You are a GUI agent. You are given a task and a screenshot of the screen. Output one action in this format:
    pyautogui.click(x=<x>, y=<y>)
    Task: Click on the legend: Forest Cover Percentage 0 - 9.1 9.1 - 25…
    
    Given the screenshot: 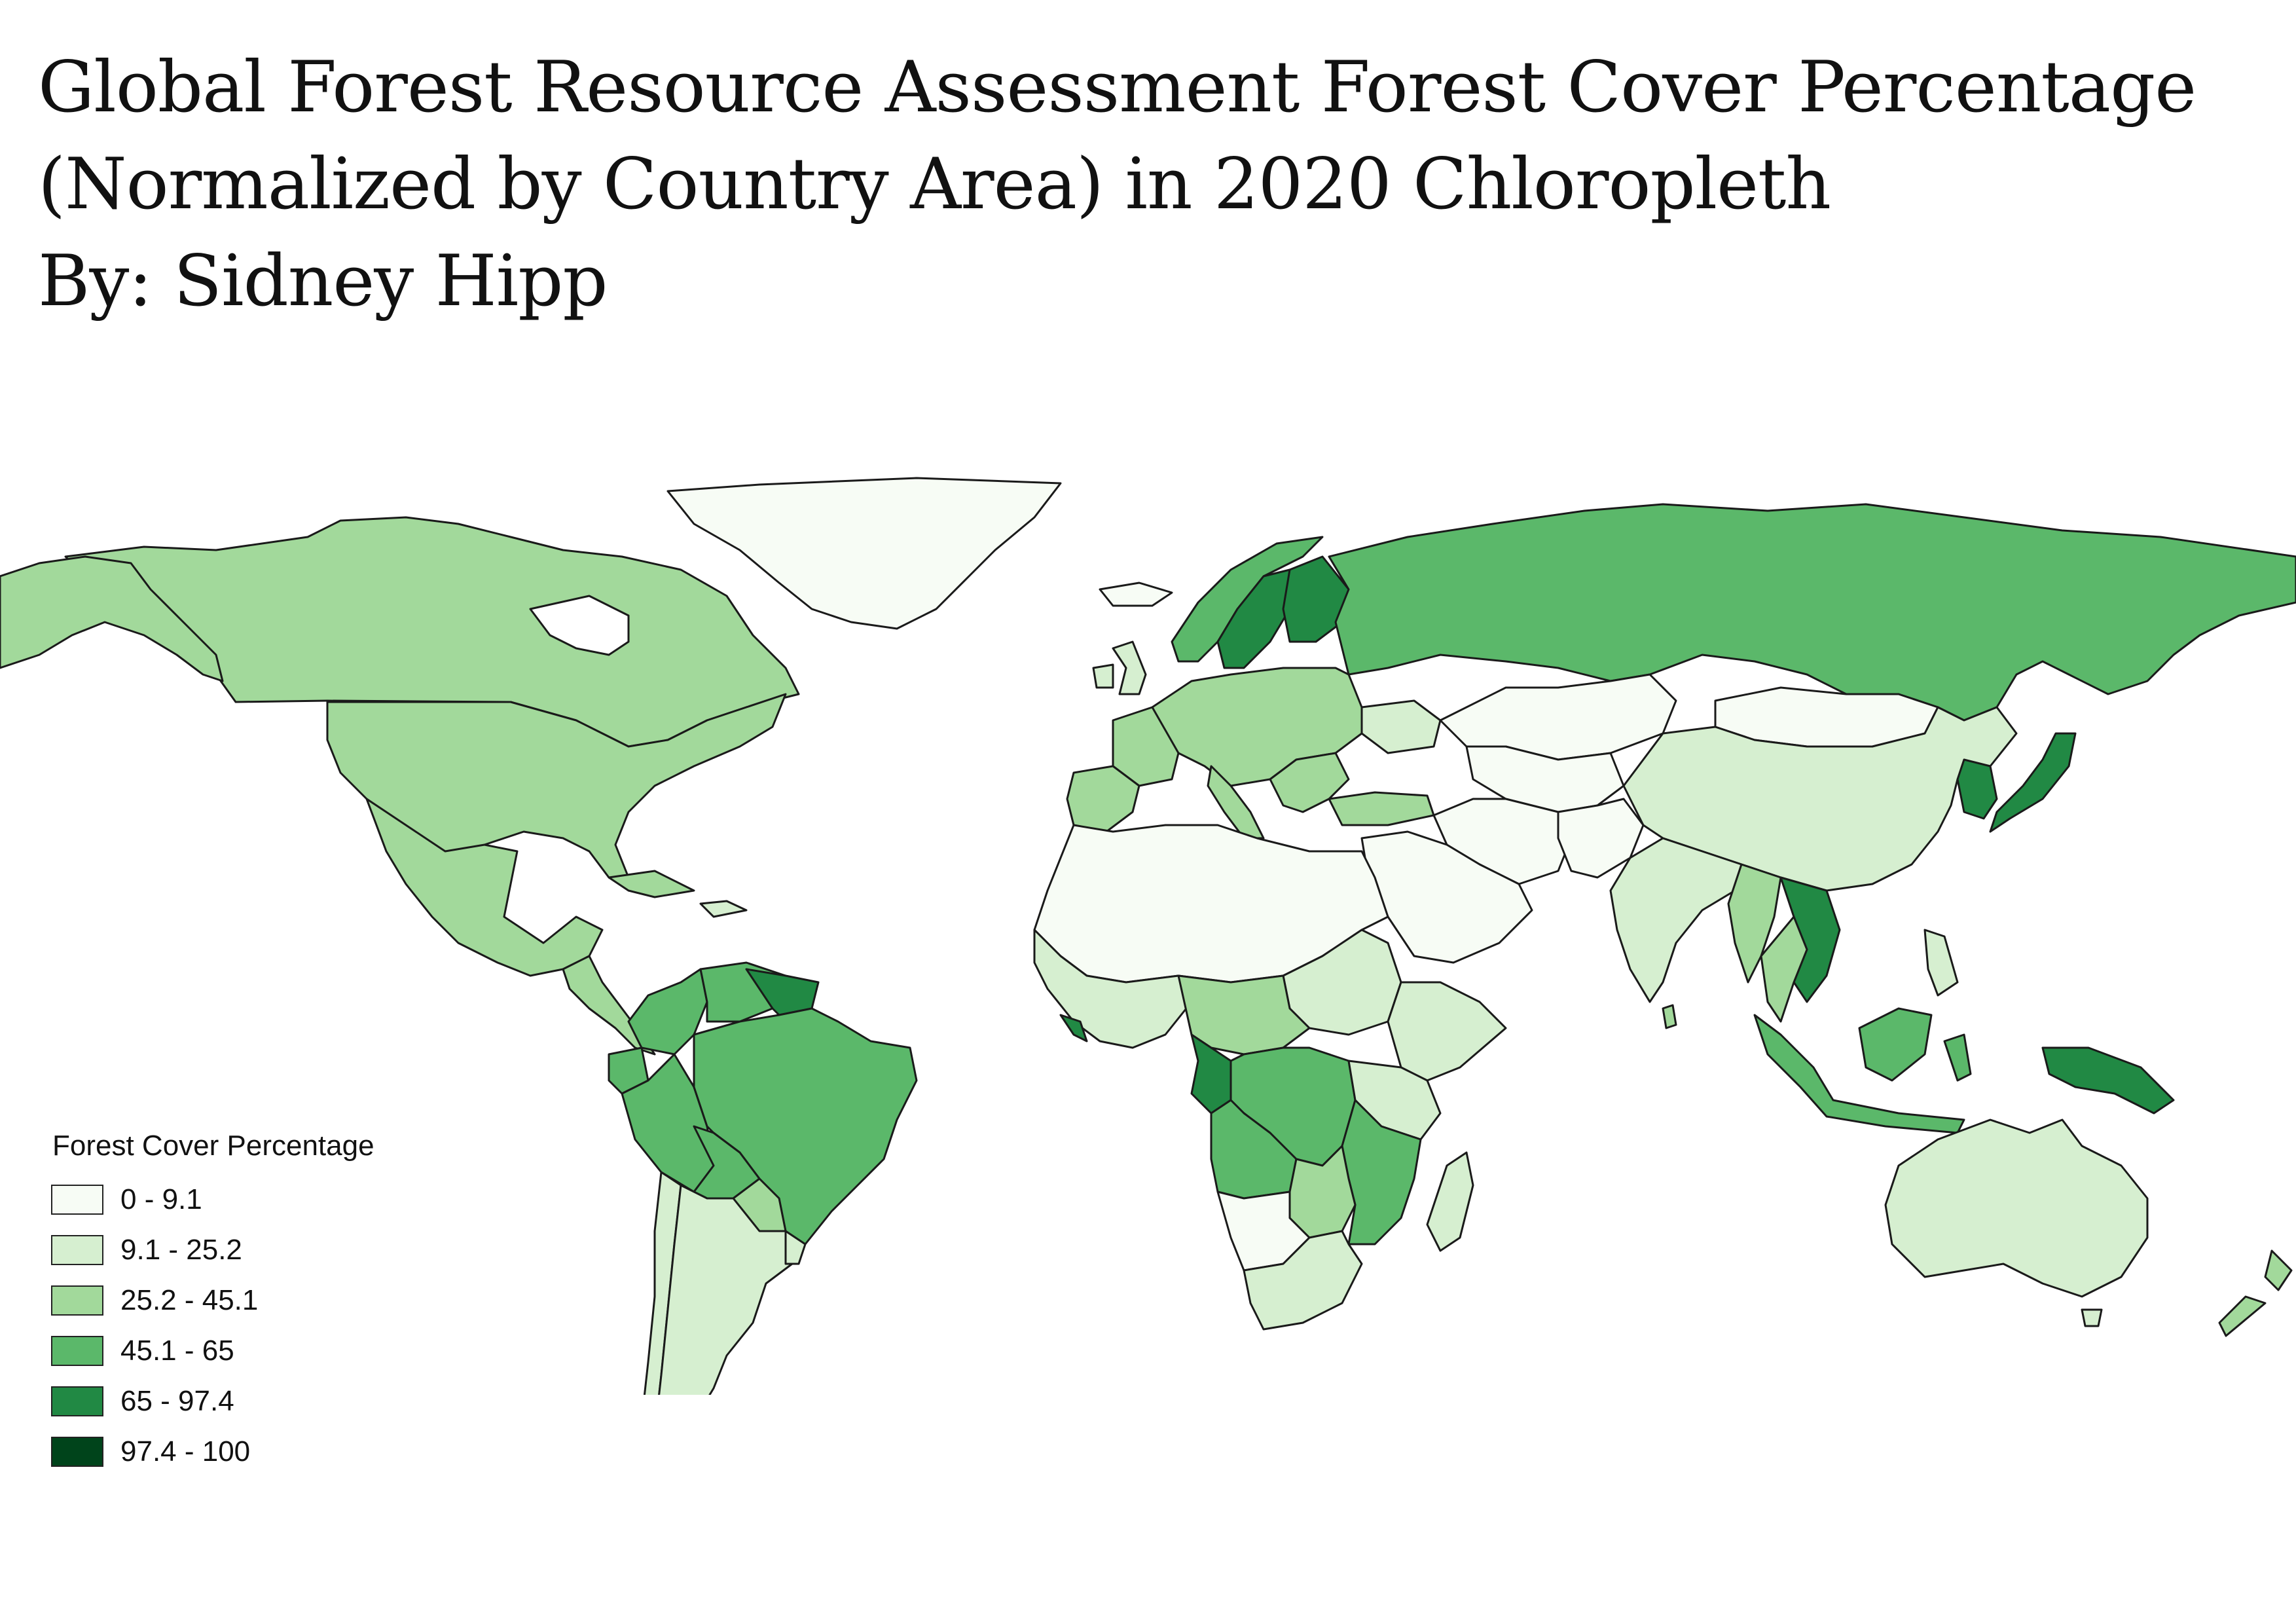 What is the action you would take?
    pyautogui.click(x=212, y=1303)
    